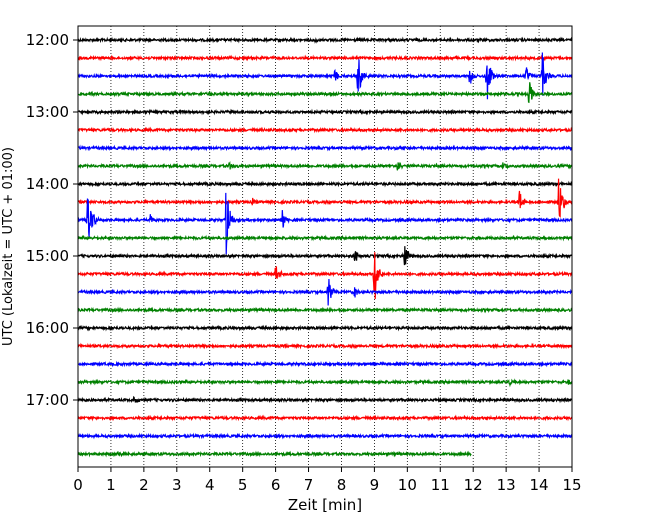  What do you see at coordinates (276, 485) in the screenshot?
I see `x-tick-label: 6` at bounding box center [276, 485].